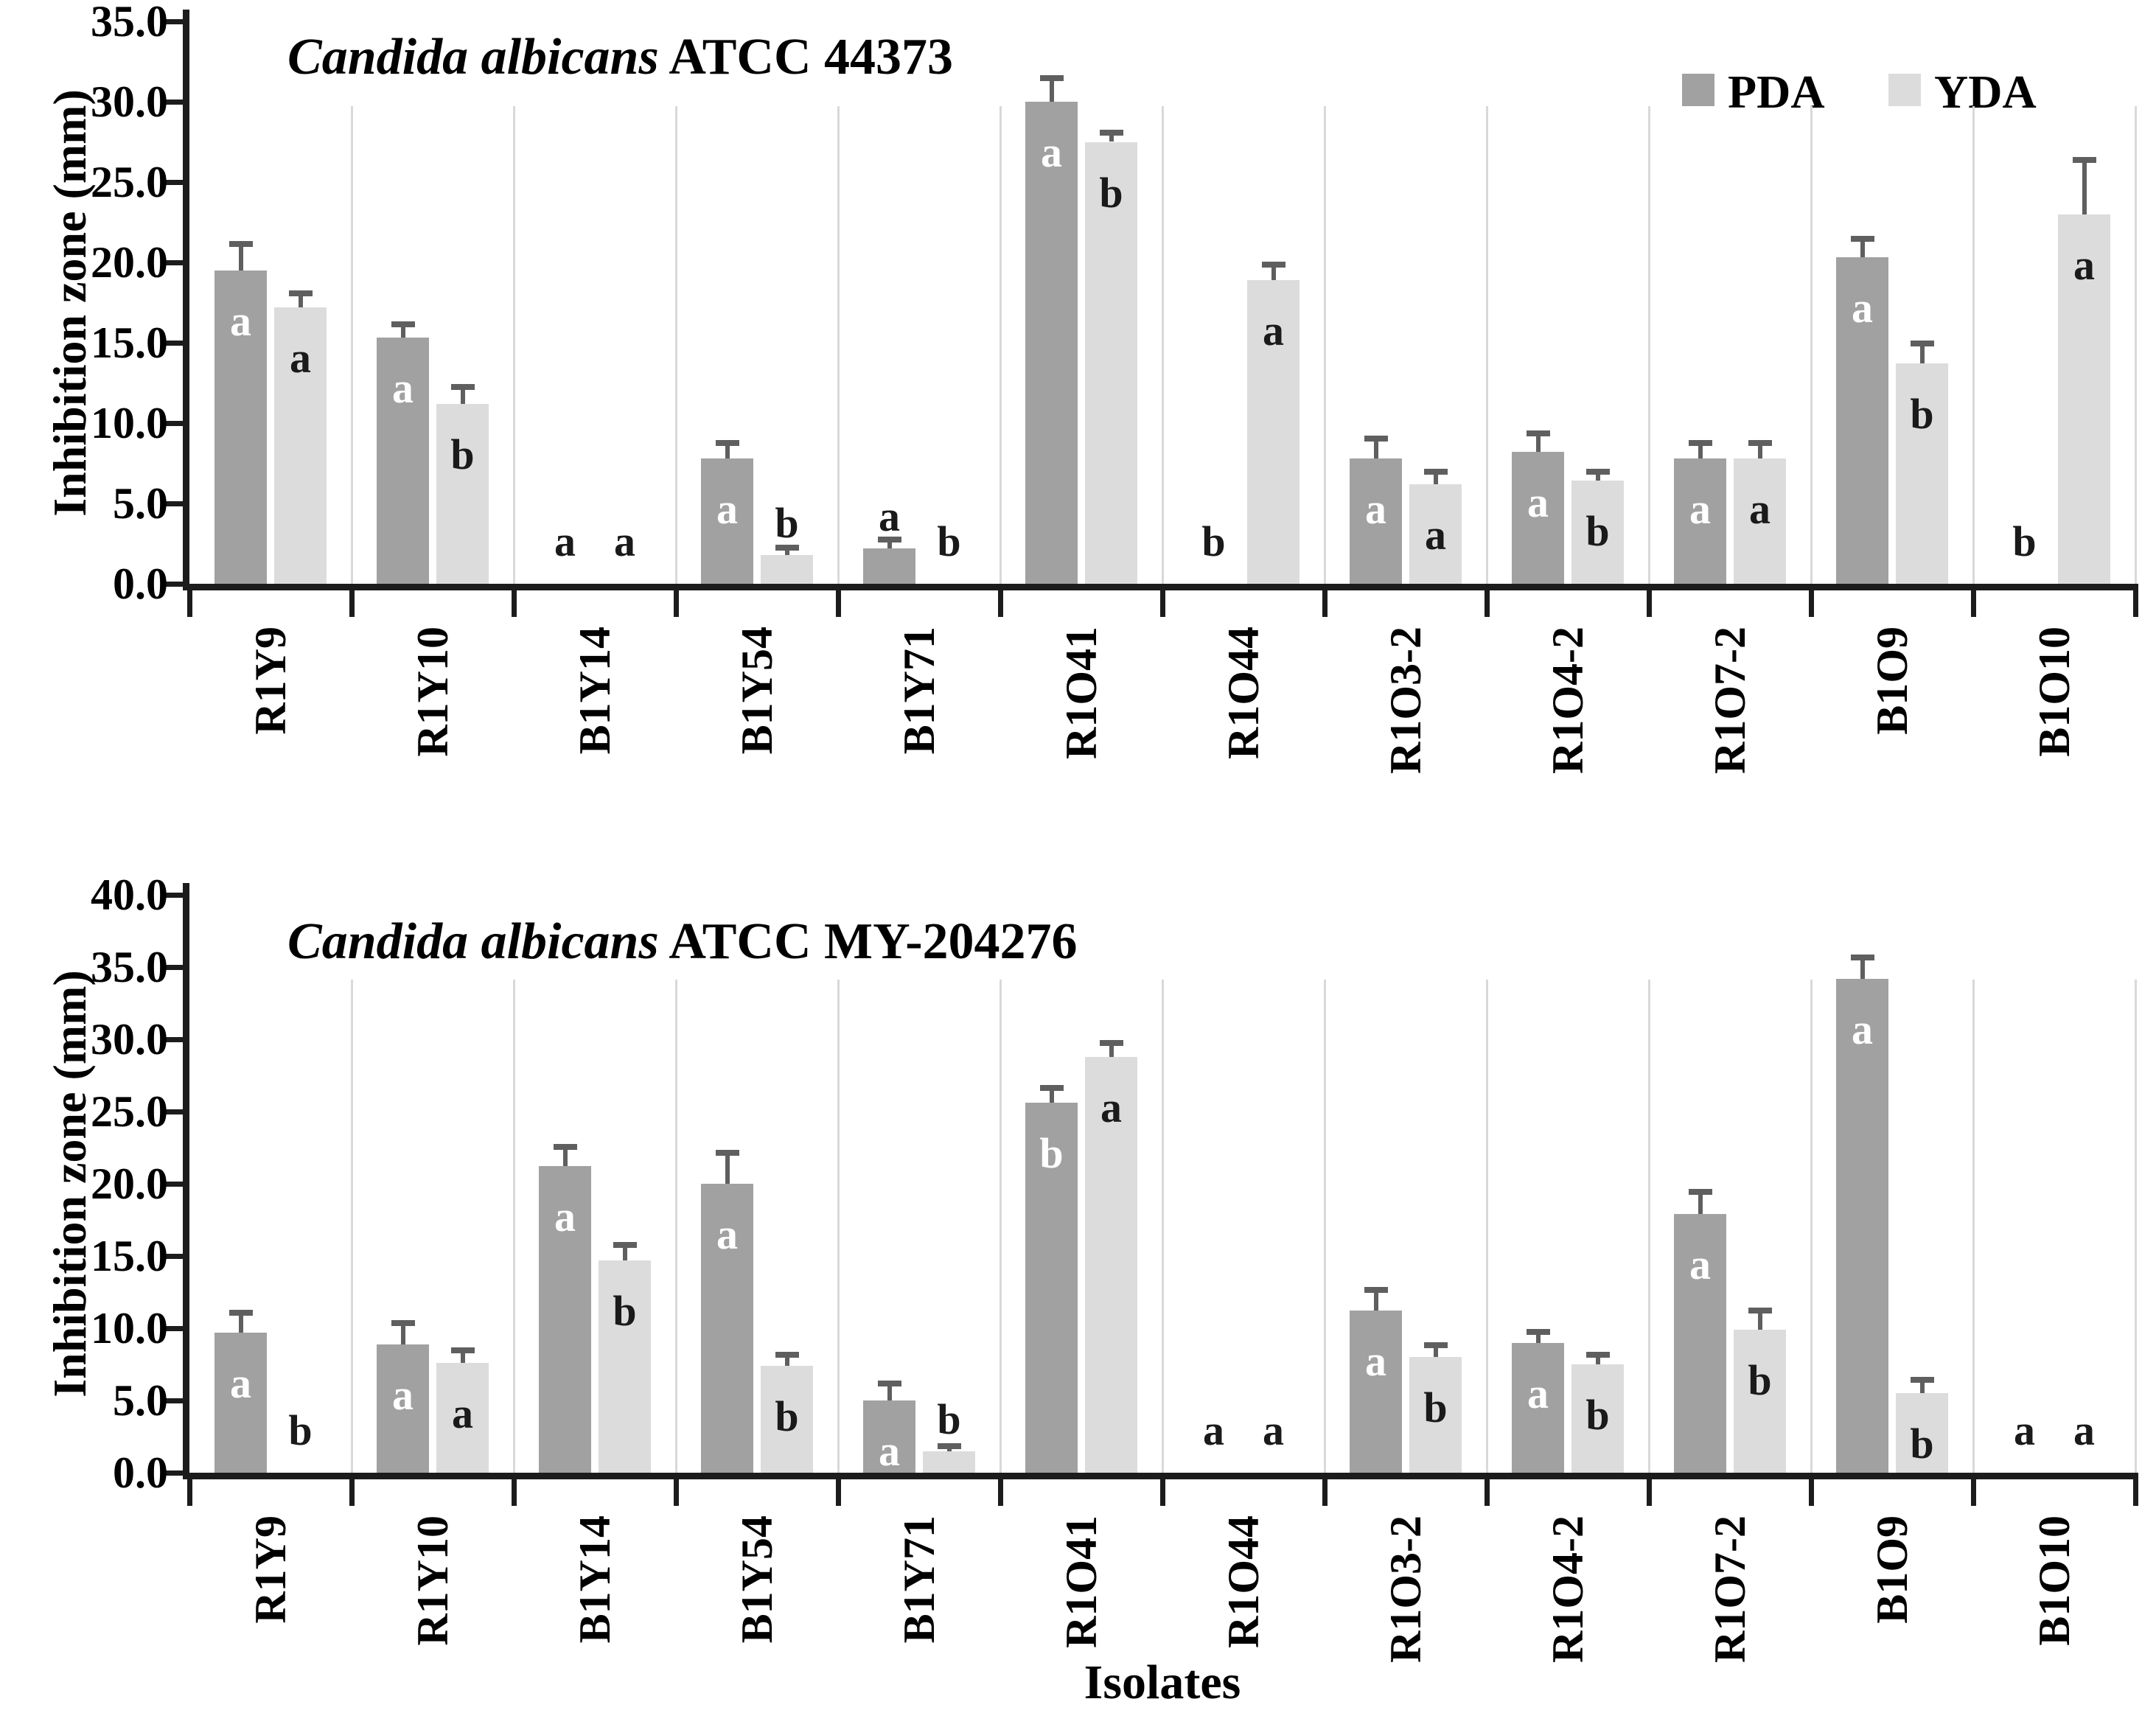  I want to click on sig-letter-pda-B1O10-bottom: a, so click(2025, 1430).